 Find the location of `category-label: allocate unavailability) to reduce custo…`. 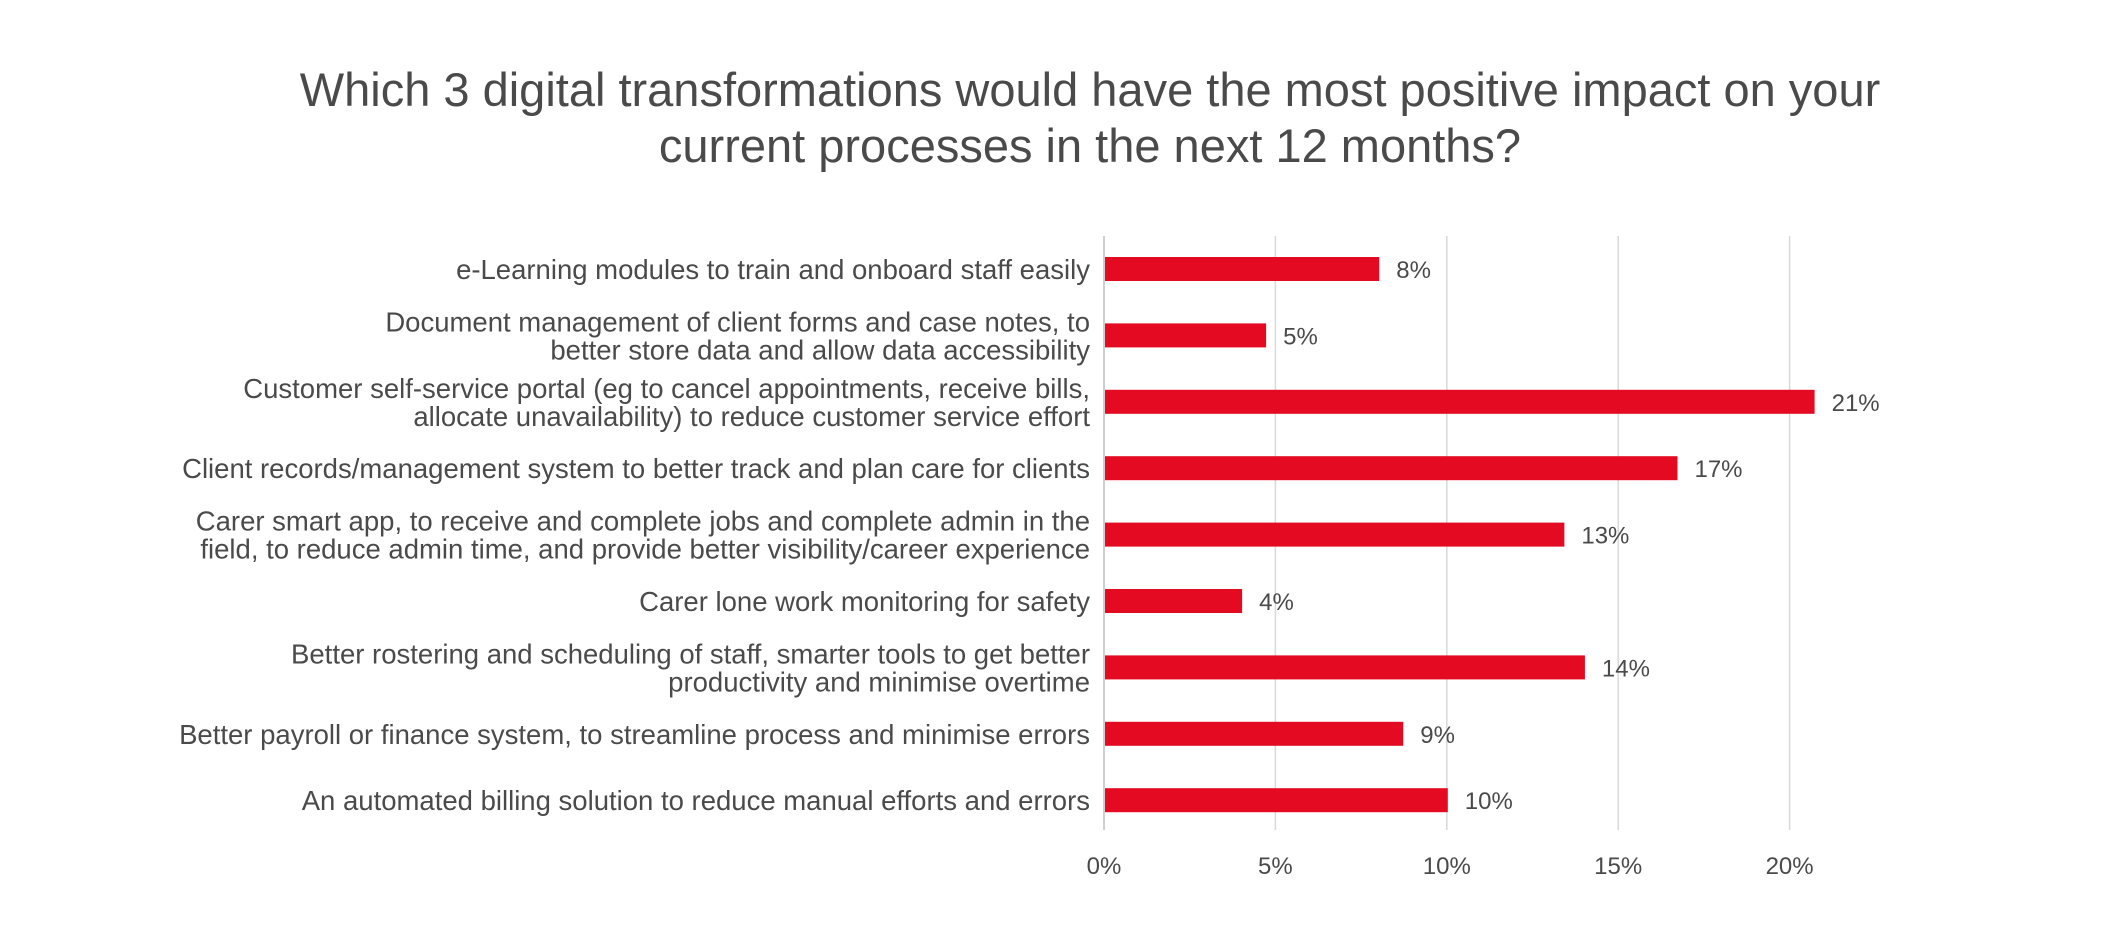

category-label: allocate unavailability) to reduce custo… is located at coordinates (751, 416).